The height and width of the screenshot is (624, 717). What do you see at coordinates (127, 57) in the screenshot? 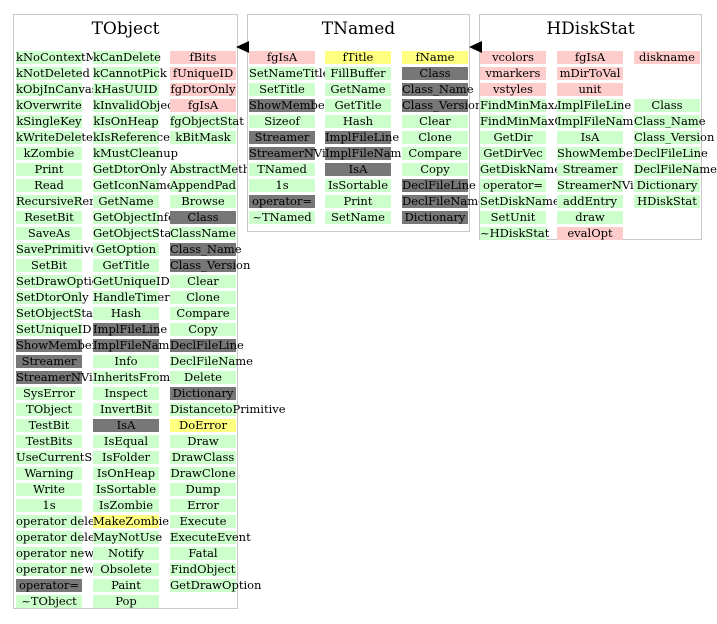
I see `member-cell: kCanDelete` at bounding box center [127, 57].